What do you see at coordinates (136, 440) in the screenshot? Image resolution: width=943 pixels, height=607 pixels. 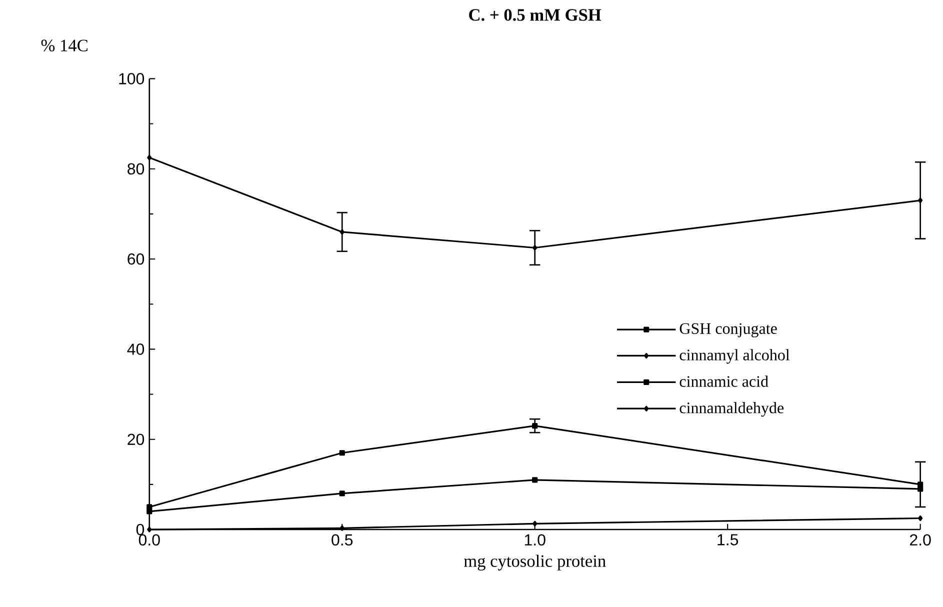 I see `y-tick-label: 20` at bounding box center [136, 440].